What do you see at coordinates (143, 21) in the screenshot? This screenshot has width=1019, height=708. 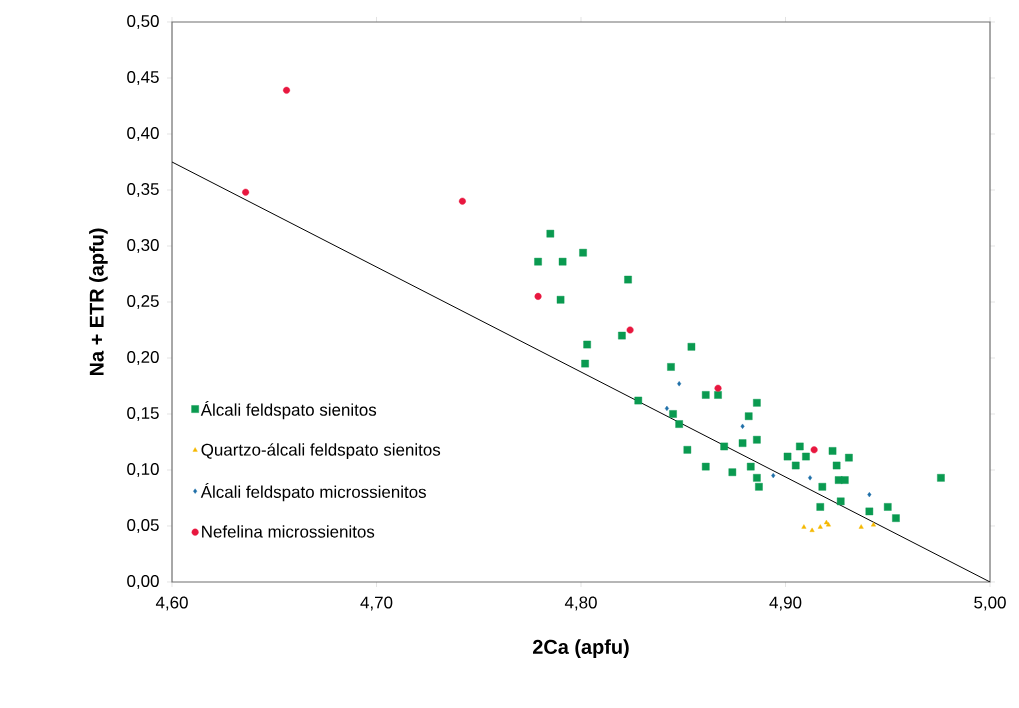 I see `y-tick-label: 0,50` at bounding box center [143, 21].